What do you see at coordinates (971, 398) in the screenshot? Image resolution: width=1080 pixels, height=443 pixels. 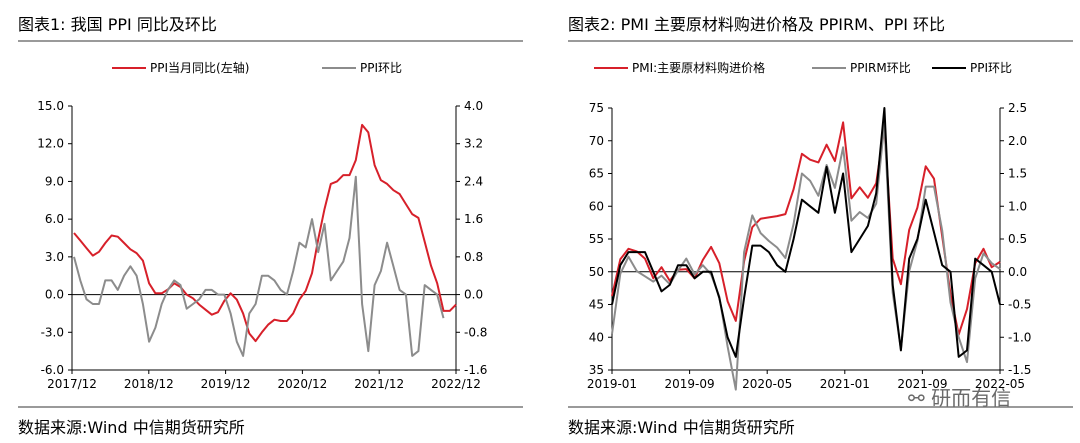 I see `watermark-text: 研而有信` at bounding box center [971, 398].